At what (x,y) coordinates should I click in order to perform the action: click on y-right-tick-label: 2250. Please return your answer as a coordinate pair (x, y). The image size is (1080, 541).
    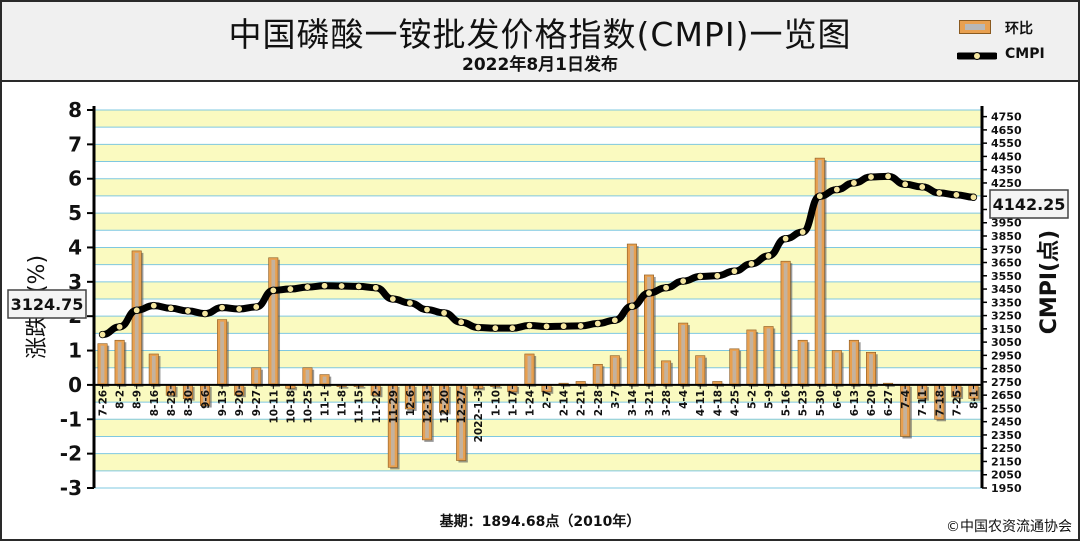
    Looking at the image, I should click on (1006, 448).